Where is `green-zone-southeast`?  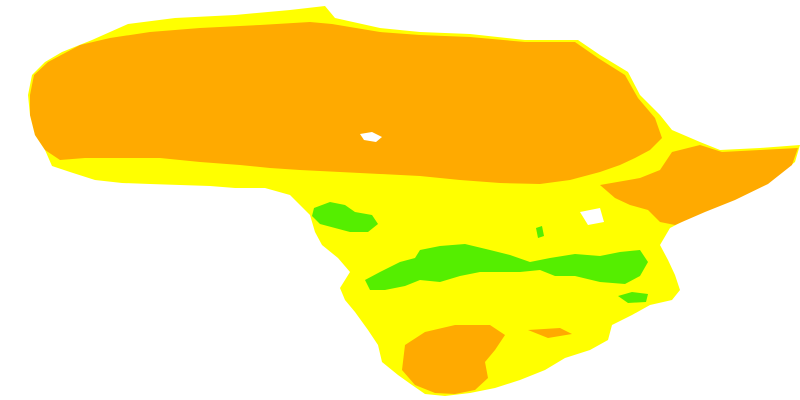 green-zone-southeast is located at coordinates (633, 297).